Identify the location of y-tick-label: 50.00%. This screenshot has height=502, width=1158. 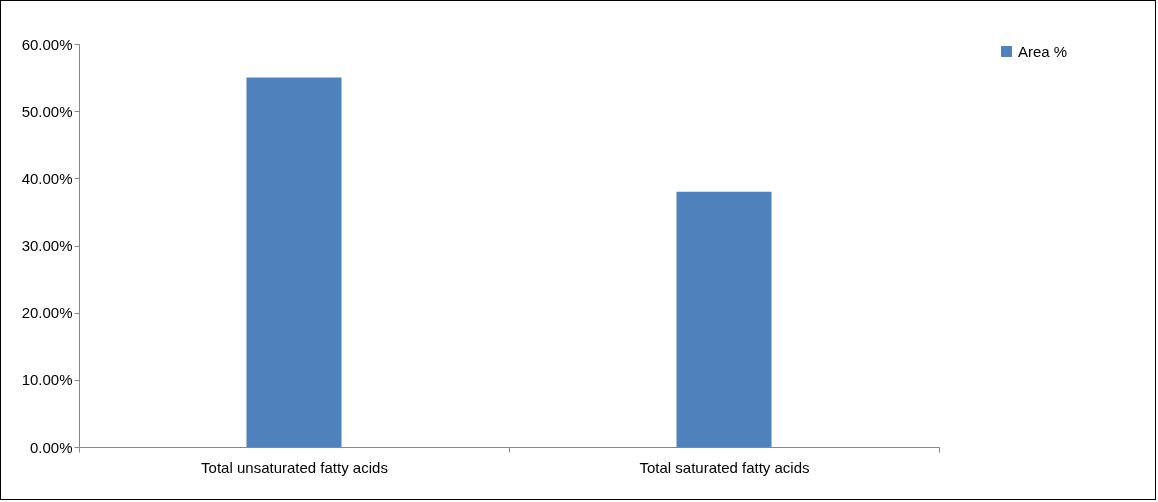
(47, 111).